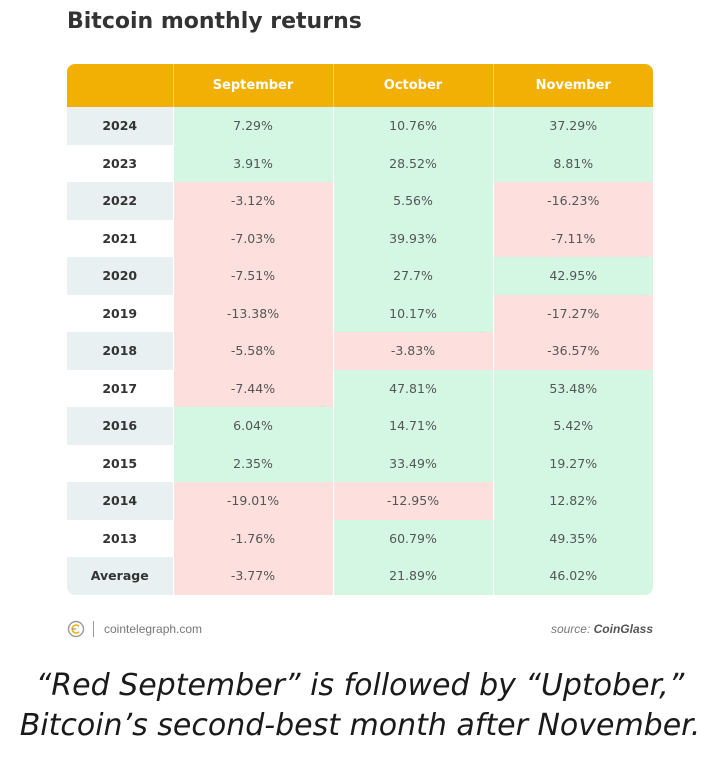  I want to click on cell-october: 27.7%, so click(412, 276).